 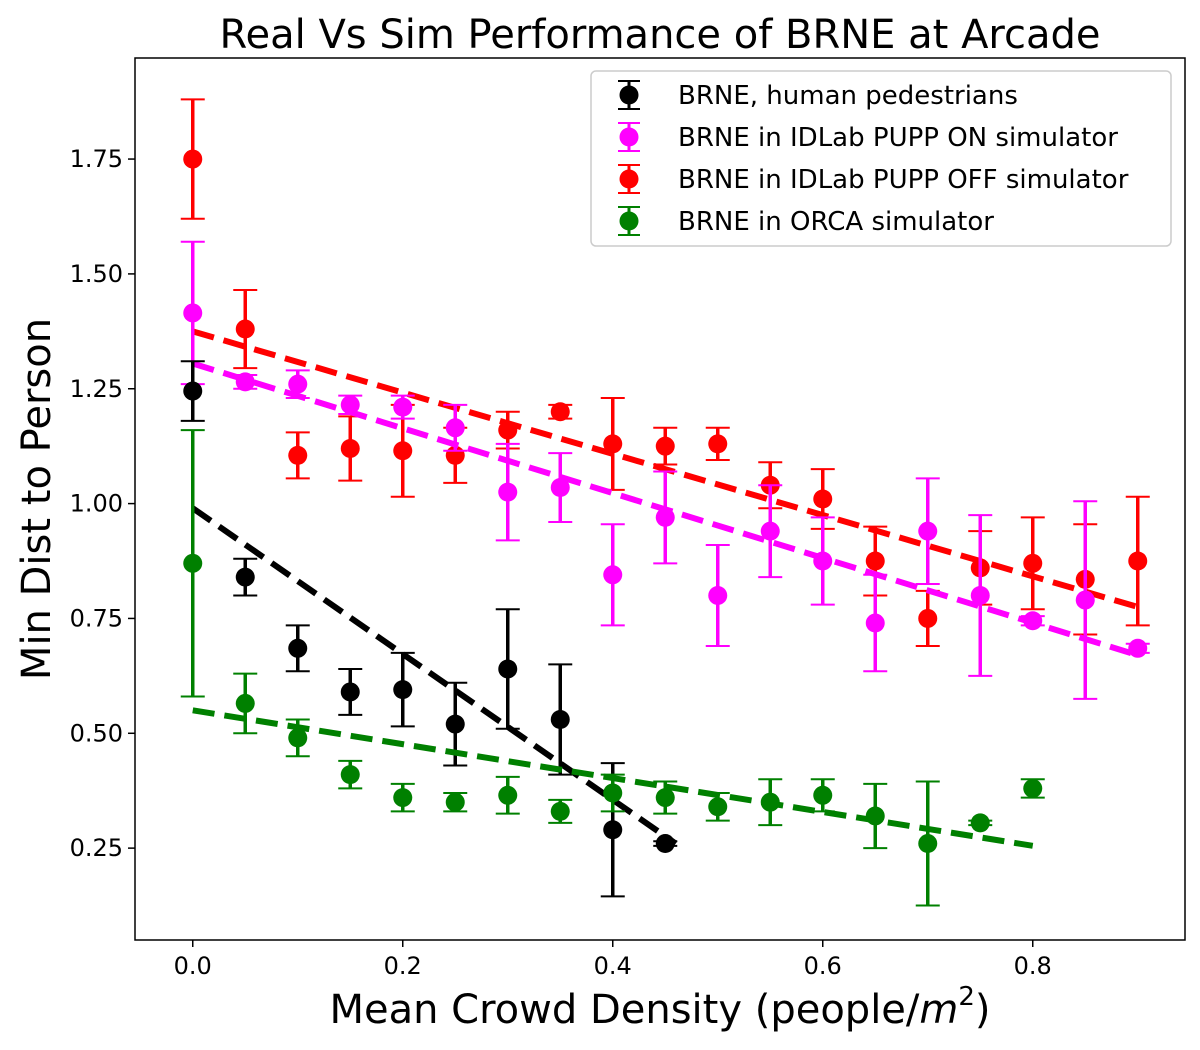 What do you see at coordinates (624, 1010) in the screenshot?
I see `x-axis-label-main: Mean Crowd Density (people/` at bounding box center [624, 1010].